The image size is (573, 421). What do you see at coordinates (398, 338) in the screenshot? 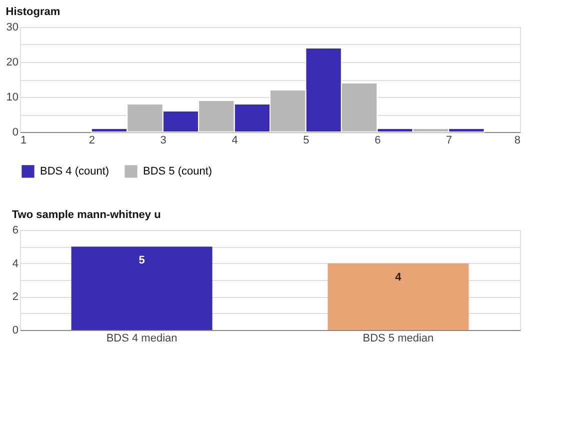
I see `x-tick-label: BDS 5 median` at bounding box center [398, 338].